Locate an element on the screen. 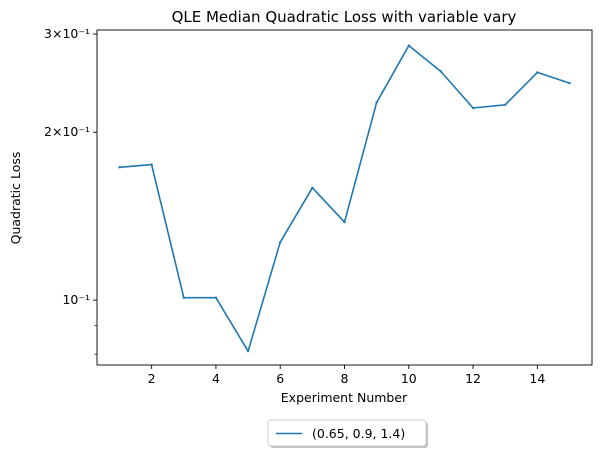 This screenshot has width=605, height=454. y-axis-ticks: 3×10⁻¹ 2×10⁻¹ 10⁻¹ is located at coordinates (70, 190).